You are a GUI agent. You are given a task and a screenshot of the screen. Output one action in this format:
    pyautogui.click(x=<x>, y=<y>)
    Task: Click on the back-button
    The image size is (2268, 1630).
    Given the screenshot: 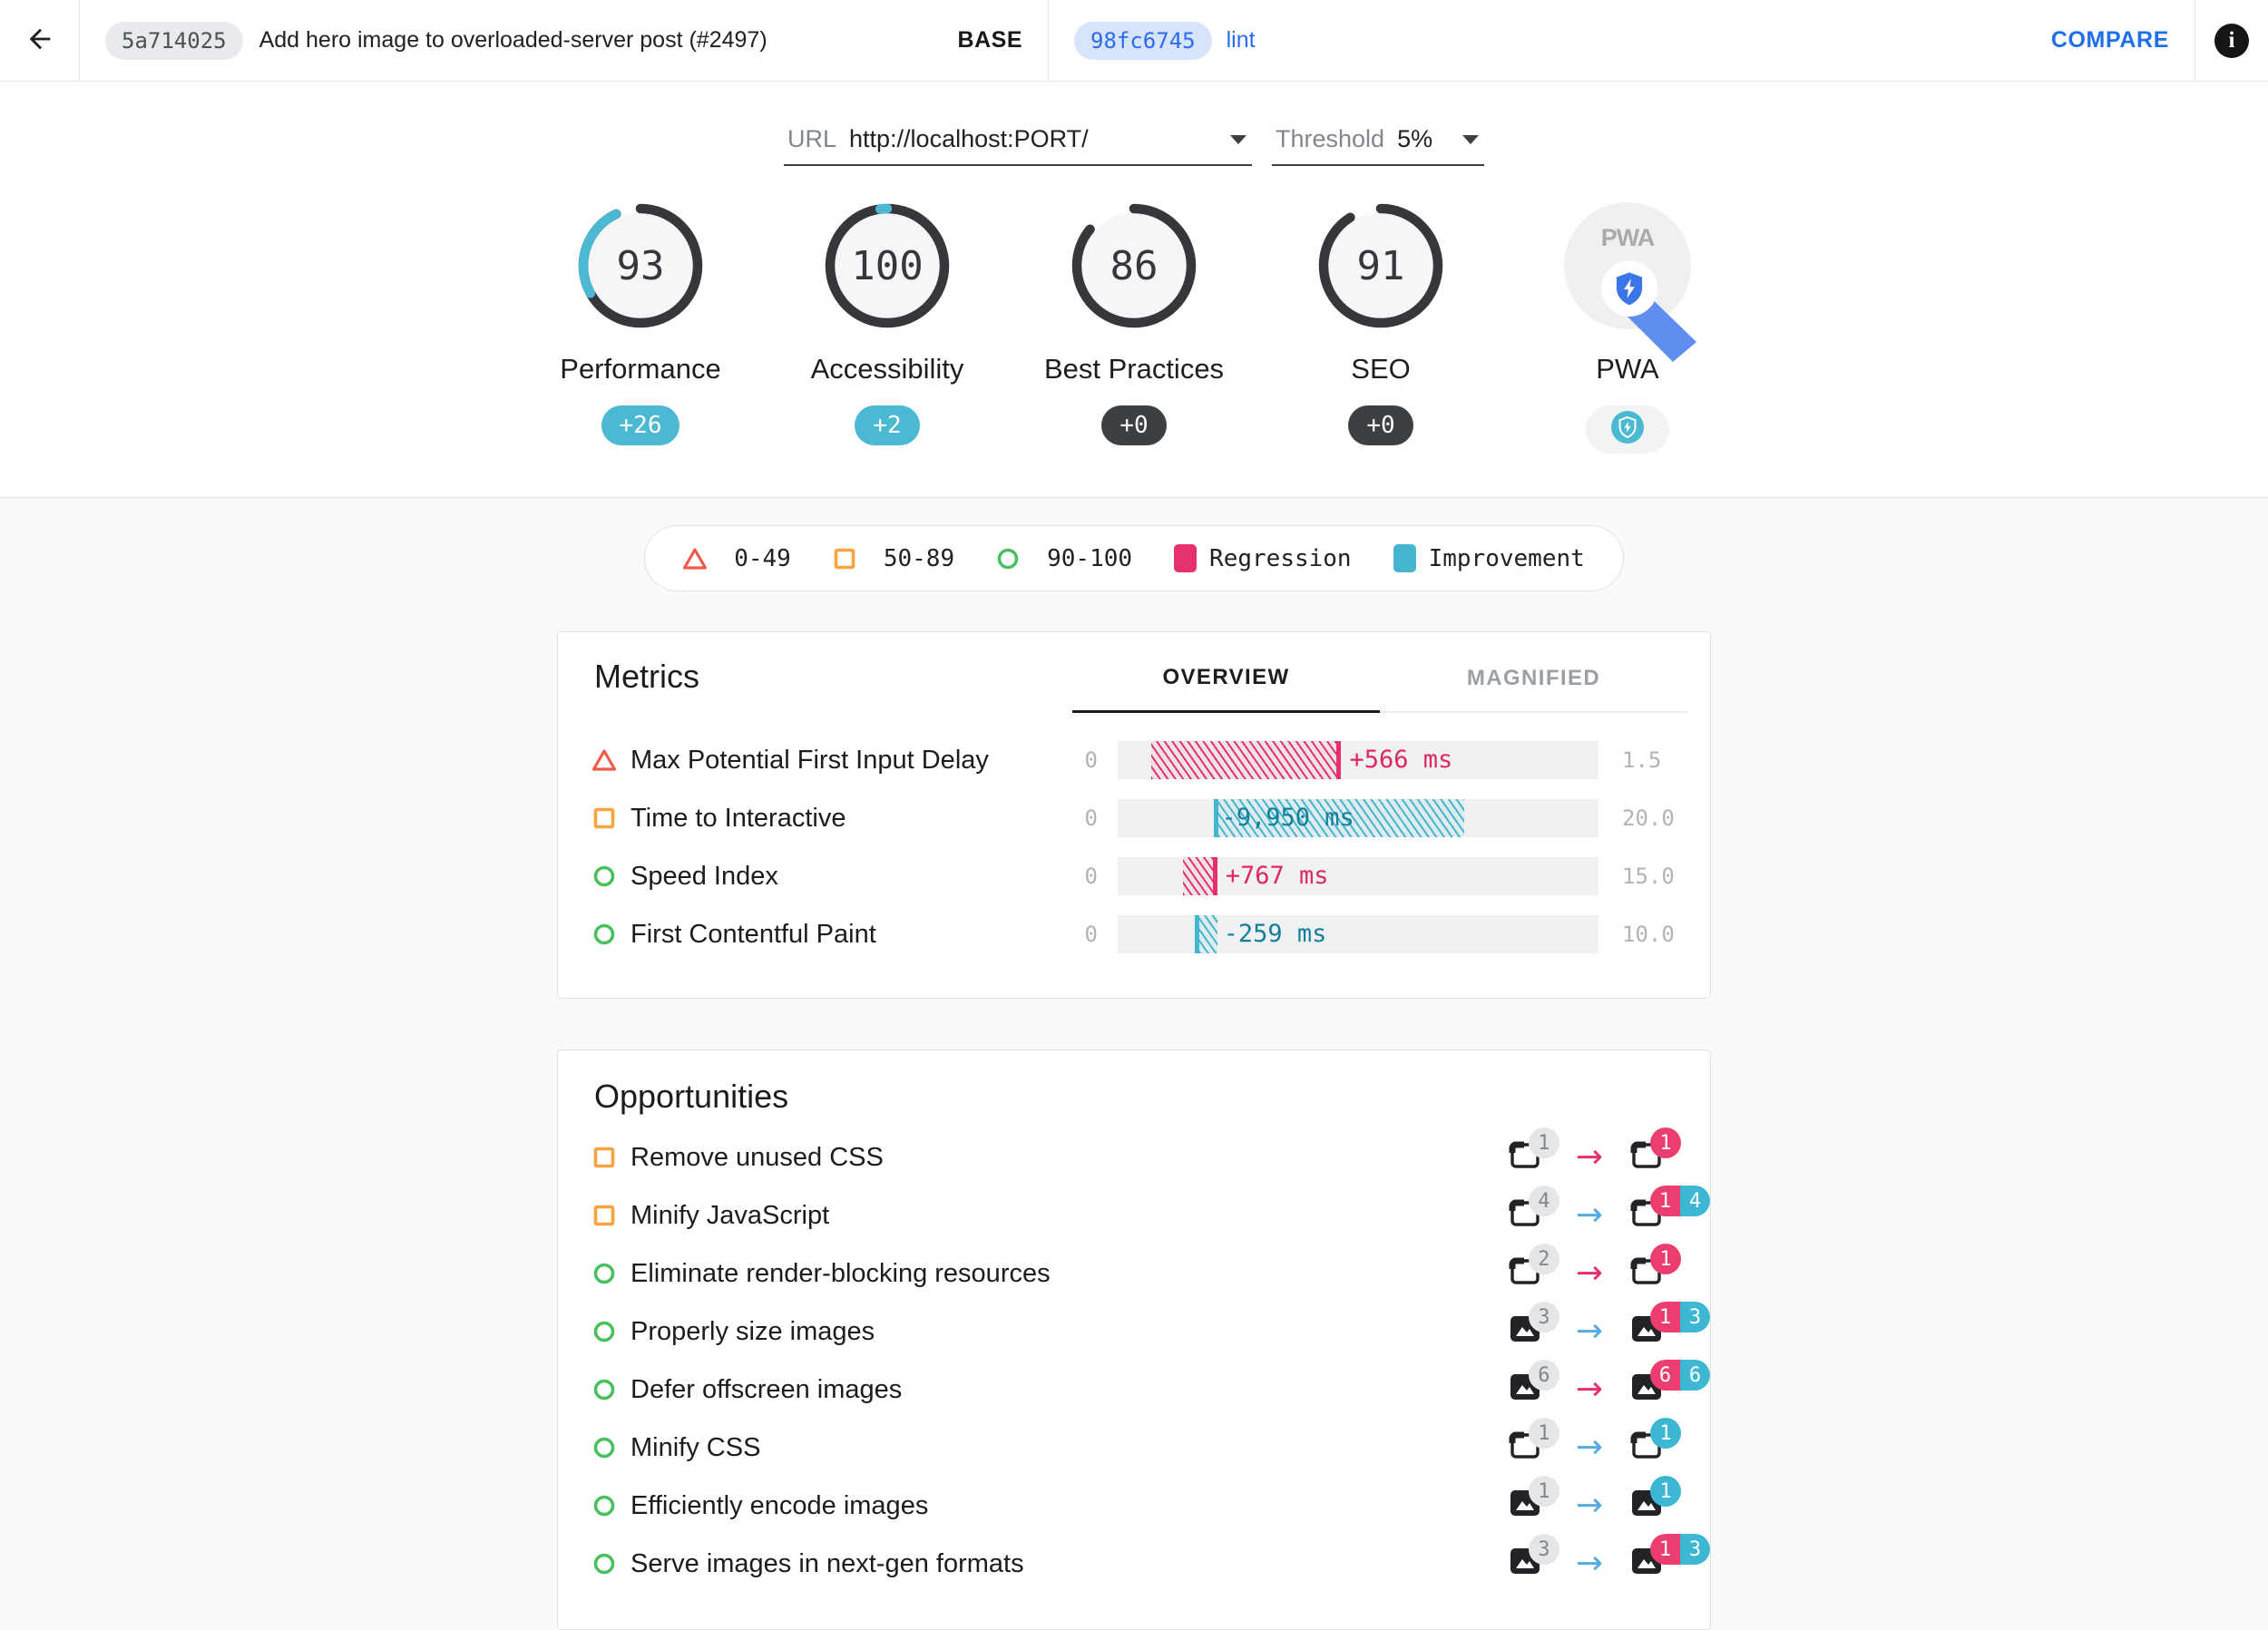 What is the action you would take?
    pyautogui.click(x=40, y=41)
    